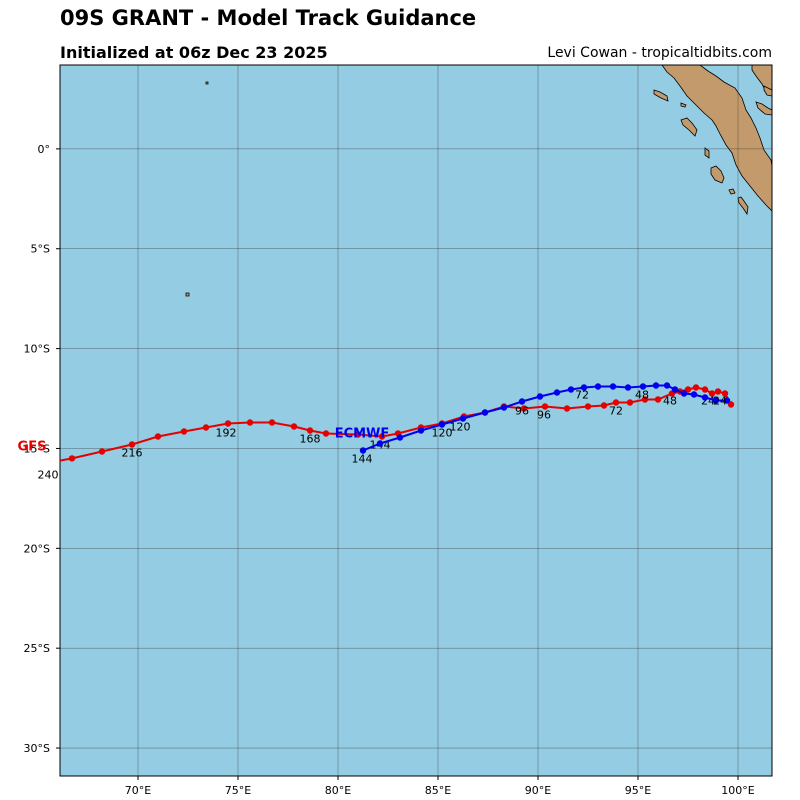 This screenshot has height=800, width=800. I want to click on land-enggano, so click(717, 174).